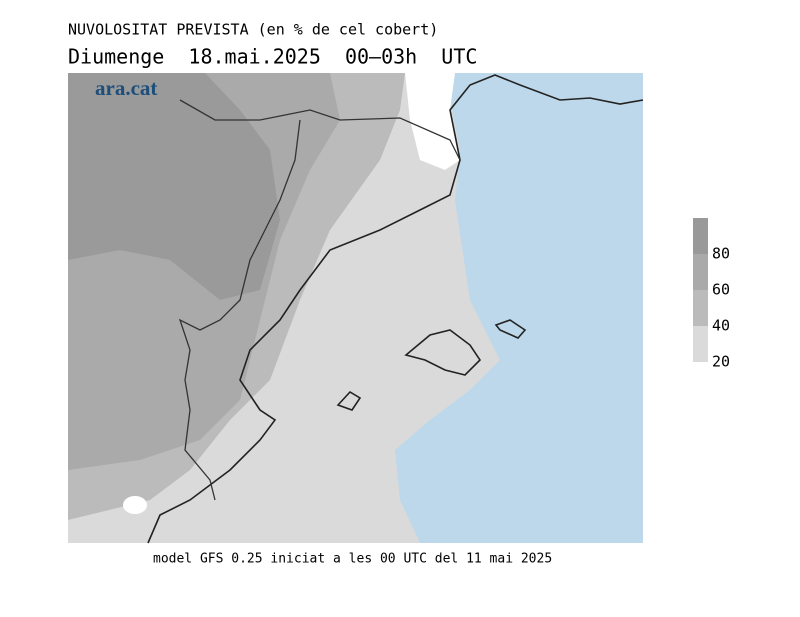 The height and width of the screenshot is (617, 800). What do you see at coordinates (126, 88) in the screenshot?
I see `logo: ara.cat` at bounding box center [126, 88].